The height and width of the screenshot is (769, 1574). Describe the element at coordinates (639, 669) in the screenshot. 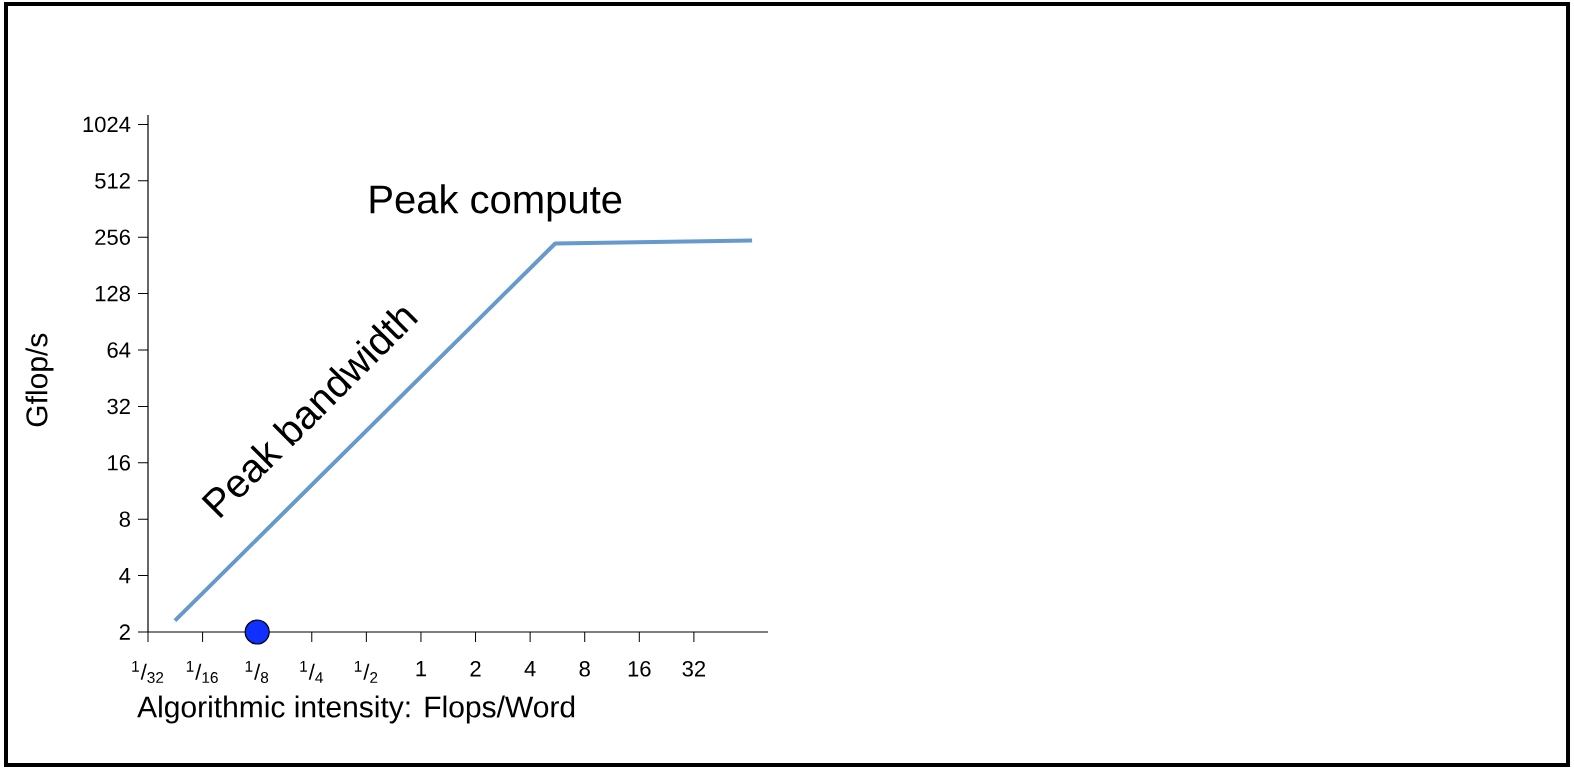

I see `x-tick-label: 16` at that location.